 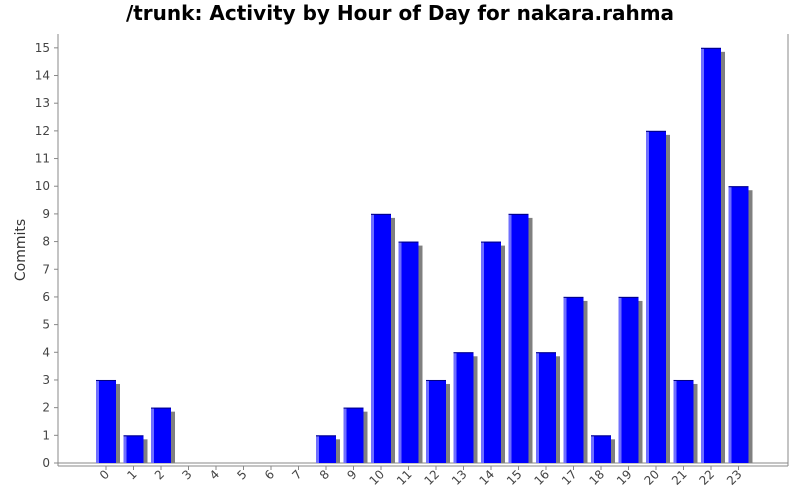 What do you see at coordinates (46, 214) in the screenshot?
I see `y-tick-label: 9` at bounding box center [46, 214].